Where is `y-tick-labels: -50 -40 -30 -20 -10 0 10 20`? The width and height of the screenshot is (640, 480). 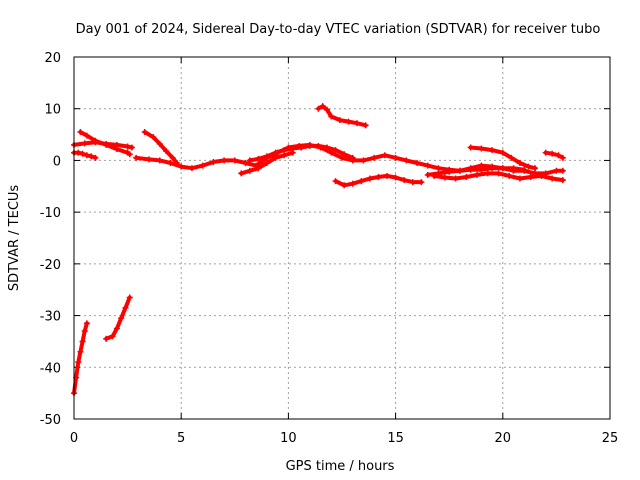 y-tick-labels: -50 -40 -30 -20 -10 0 10 20 is located at coordinates (50, 239).